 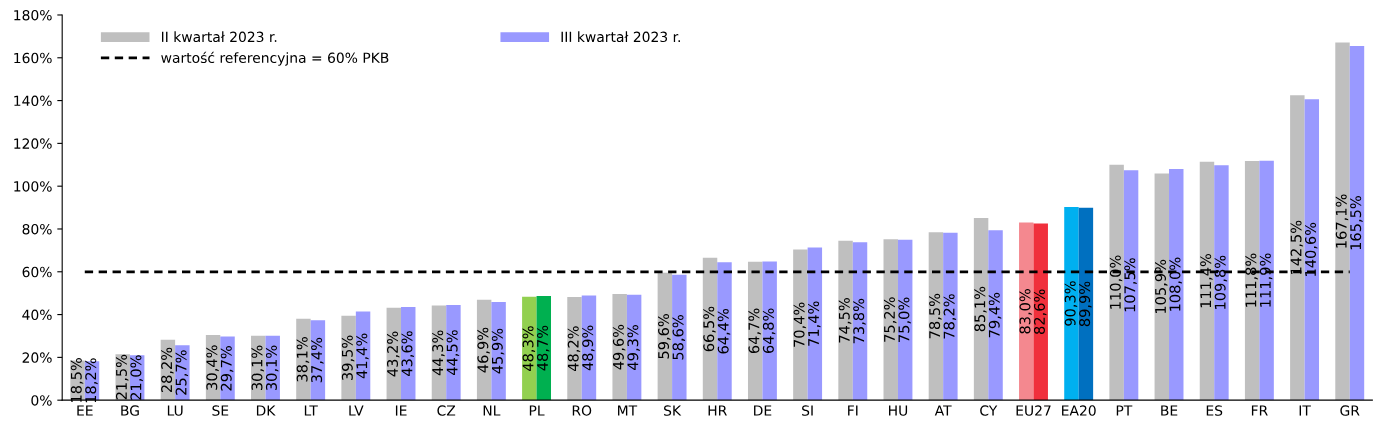 What do you see at coordinates (136, 377) in the screenshot?
I see `data-label: 21,0%` at bounding box center [136, 377].